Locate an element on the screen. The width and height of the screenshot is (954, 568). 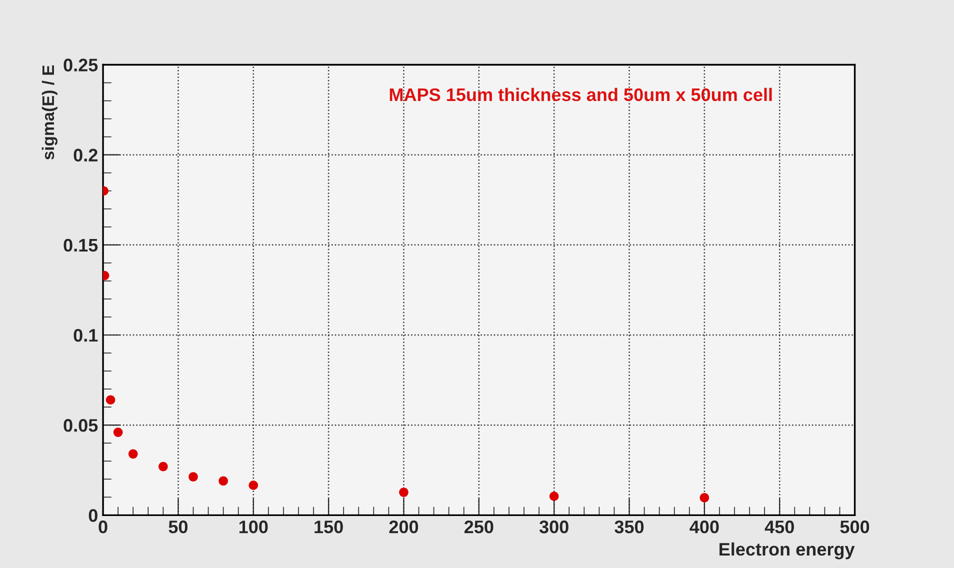
x-tick-label: 0 is located at coordinates (103, 527).